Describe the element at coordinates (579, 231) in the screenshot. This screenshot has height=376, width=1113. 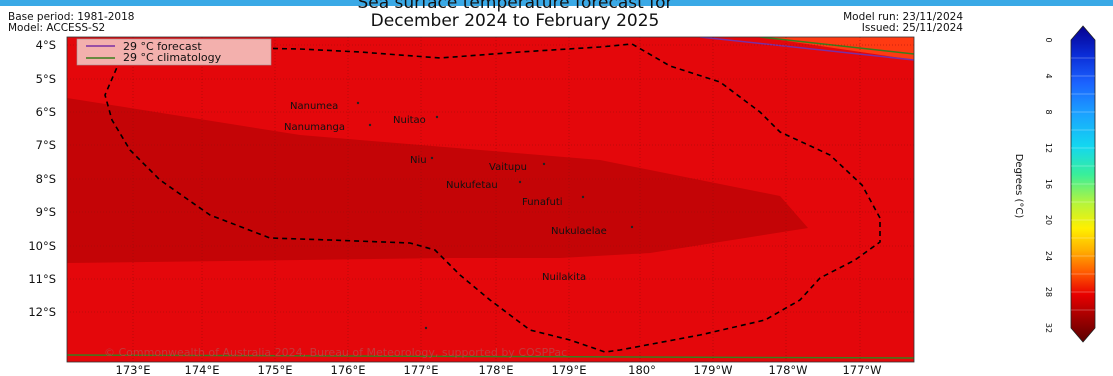
I see `place-label: Nukulaelae` at that location.